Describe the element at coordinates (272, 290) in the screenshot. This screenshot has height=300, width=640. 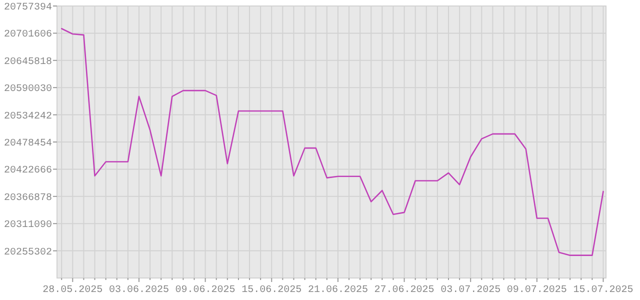
I see `x-tick-label: 15.06.2025` at that location.